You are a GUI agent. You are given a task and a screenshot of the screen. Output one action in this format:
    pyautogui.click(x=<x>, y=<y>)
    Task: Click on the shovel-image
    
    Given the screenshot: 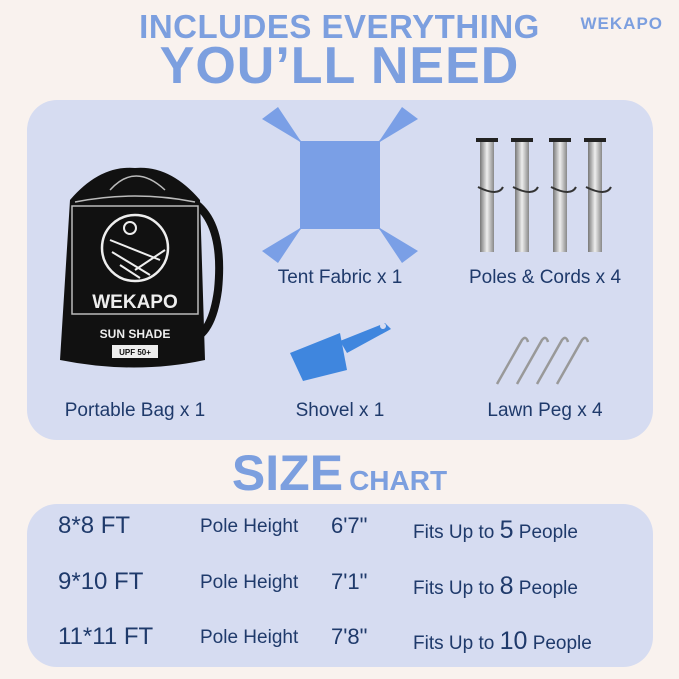 What is the action you would take?
    pyautogui.click(x=340, y=352)
    